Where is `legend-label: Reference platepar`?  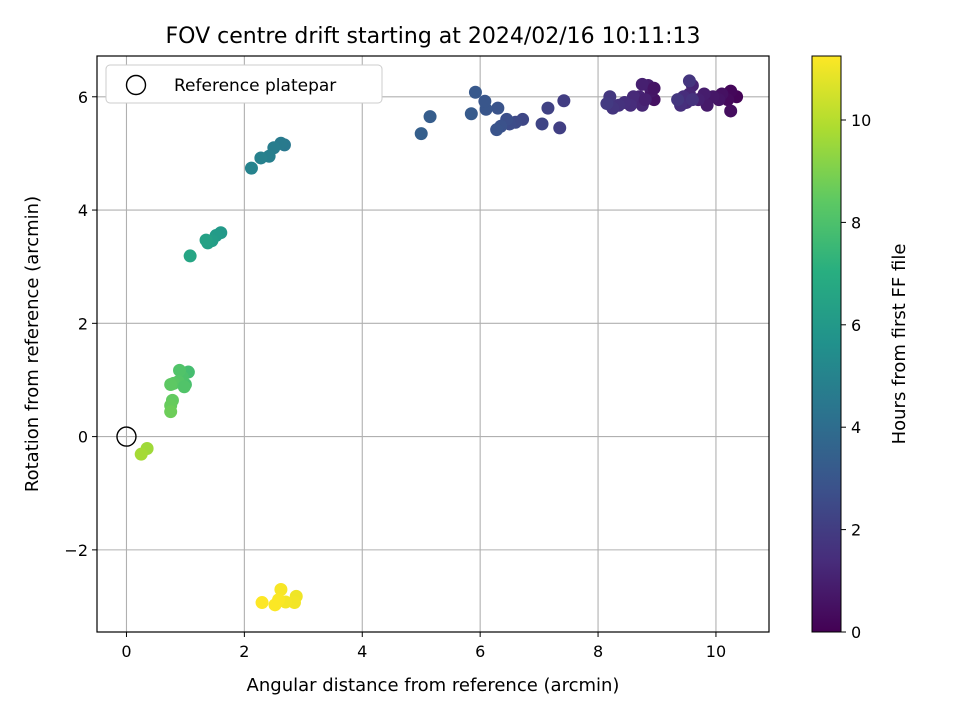 legend-label: Reference platepar is located at coordinates (255, 86).